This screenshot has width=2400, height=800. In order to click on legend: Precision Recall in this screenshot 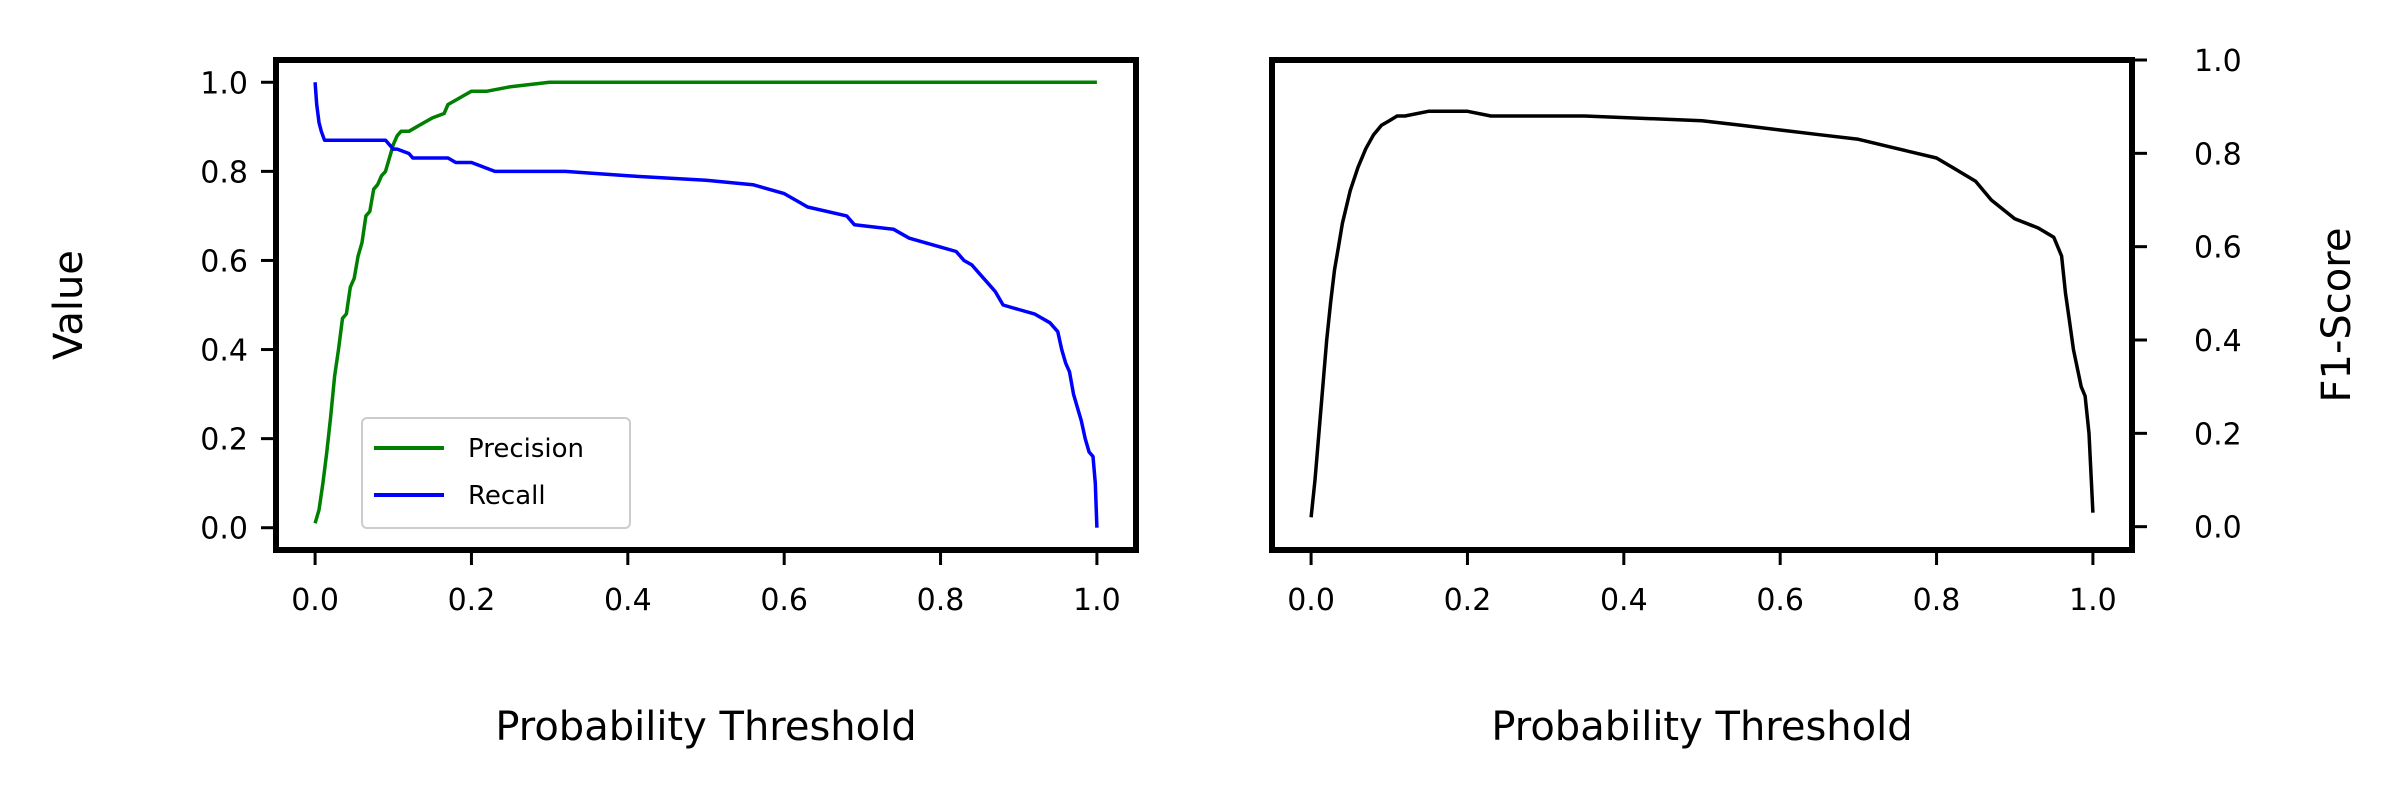, I will do `click(496, 473)`.